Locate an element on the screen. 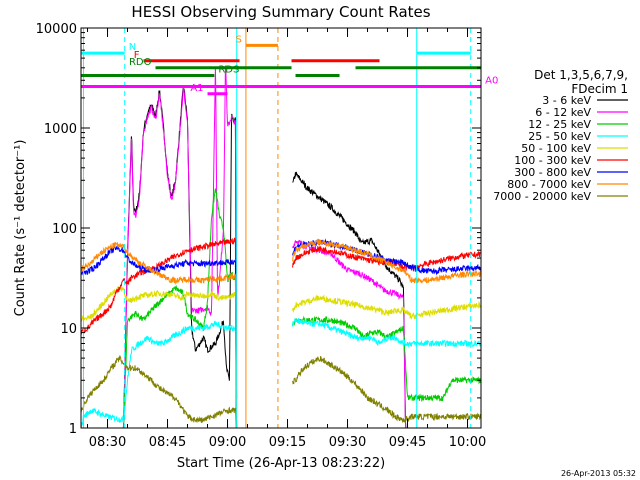 The width and height of the screenshot is (640, 480). legend-entry-label: 6 - 12 keV is located at coordinates (563, 112).